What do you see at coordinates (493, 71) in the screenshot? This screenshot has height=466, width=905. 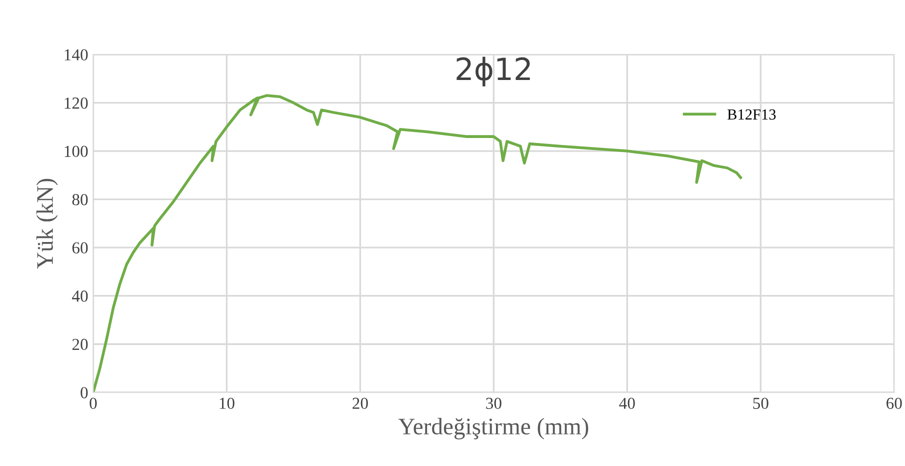 I see `chart-title: 2ϕ12` at bounding box center [493, 71].